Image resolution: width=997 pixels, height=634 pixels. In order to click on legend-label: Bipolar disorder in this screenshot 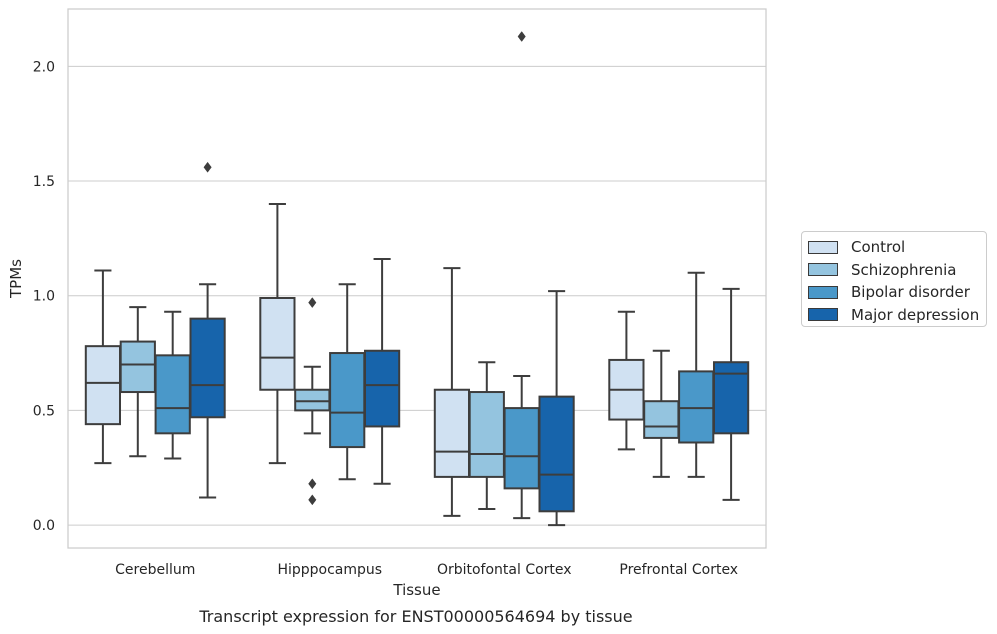, I will do `click(910, 292)`.